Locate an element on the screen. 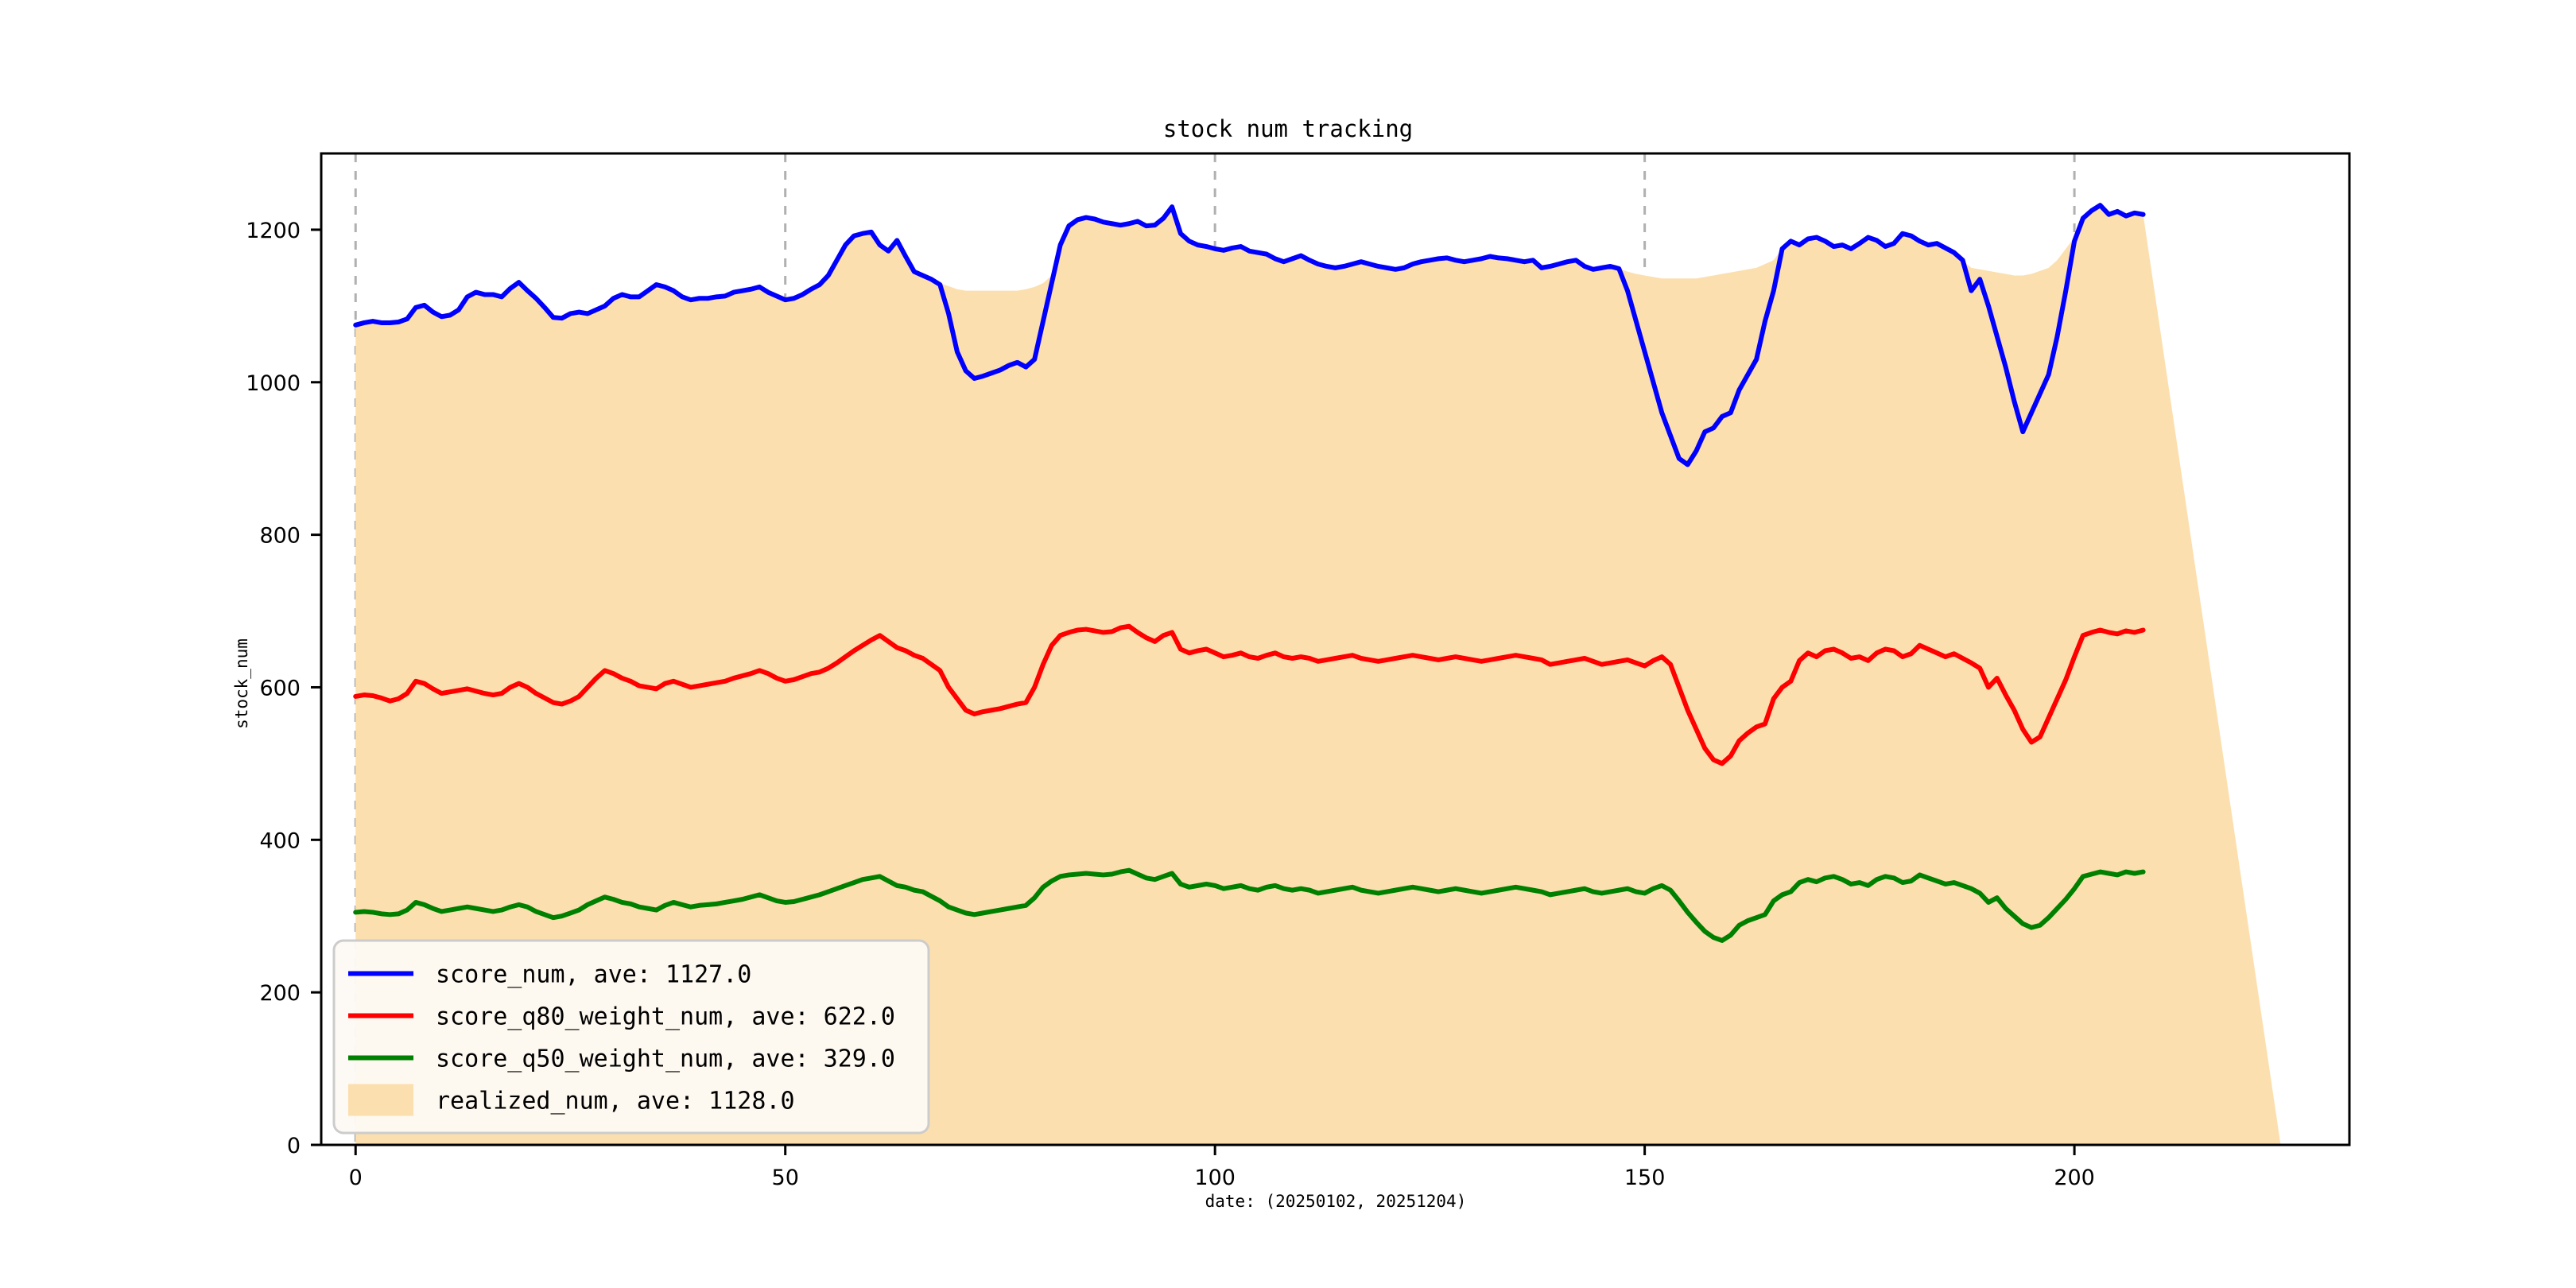  line-score_q80_weight_num is located at coordinates (1249, 694).